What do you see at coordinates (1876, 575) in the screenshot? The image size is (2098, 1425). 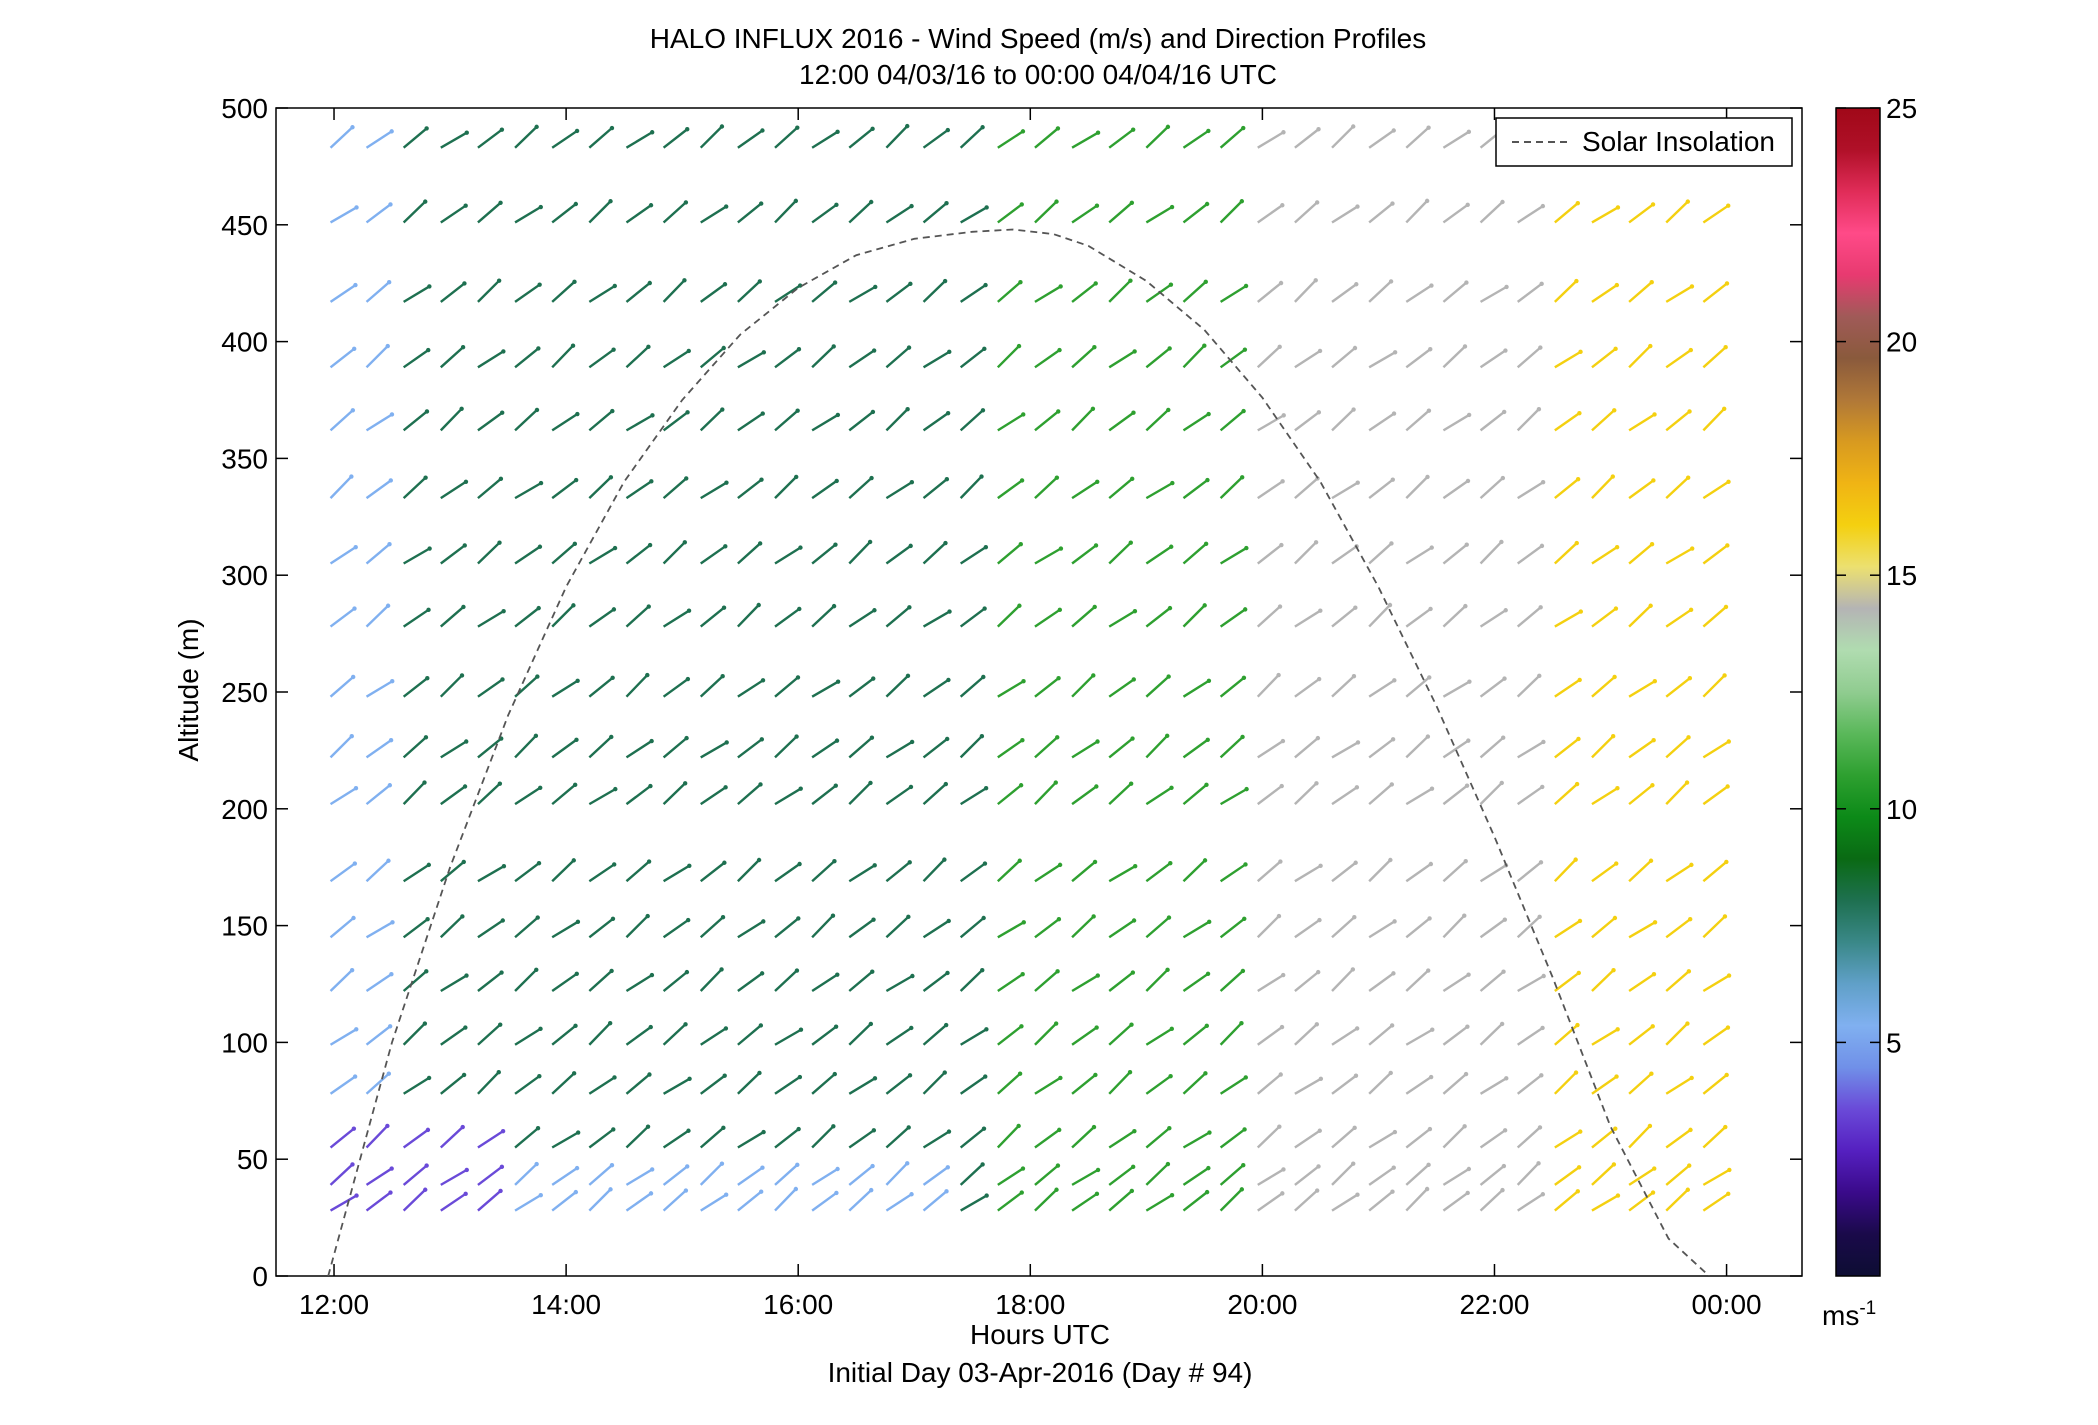 I see `colorbar-ticks: 5 10 15 20 25` at bounding box center [1876, 575].